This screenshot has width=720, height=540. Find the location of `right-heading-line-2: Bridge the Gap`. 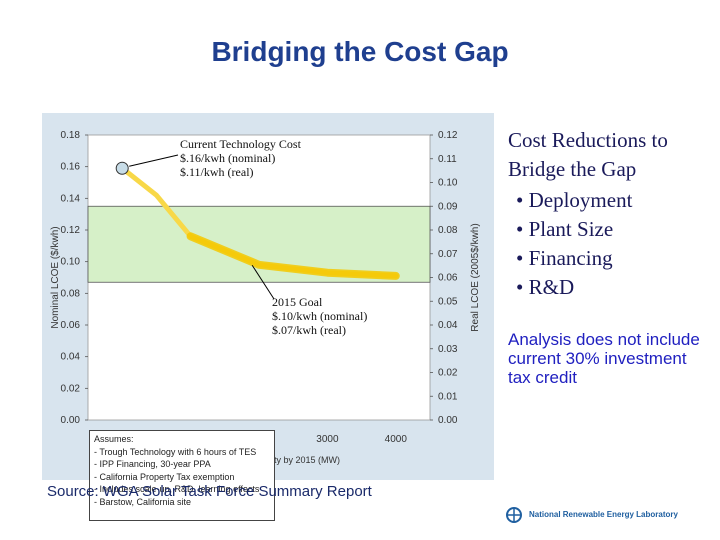

right-heading-line-2: Bridge the Gap is located at coordinates (572, 169).